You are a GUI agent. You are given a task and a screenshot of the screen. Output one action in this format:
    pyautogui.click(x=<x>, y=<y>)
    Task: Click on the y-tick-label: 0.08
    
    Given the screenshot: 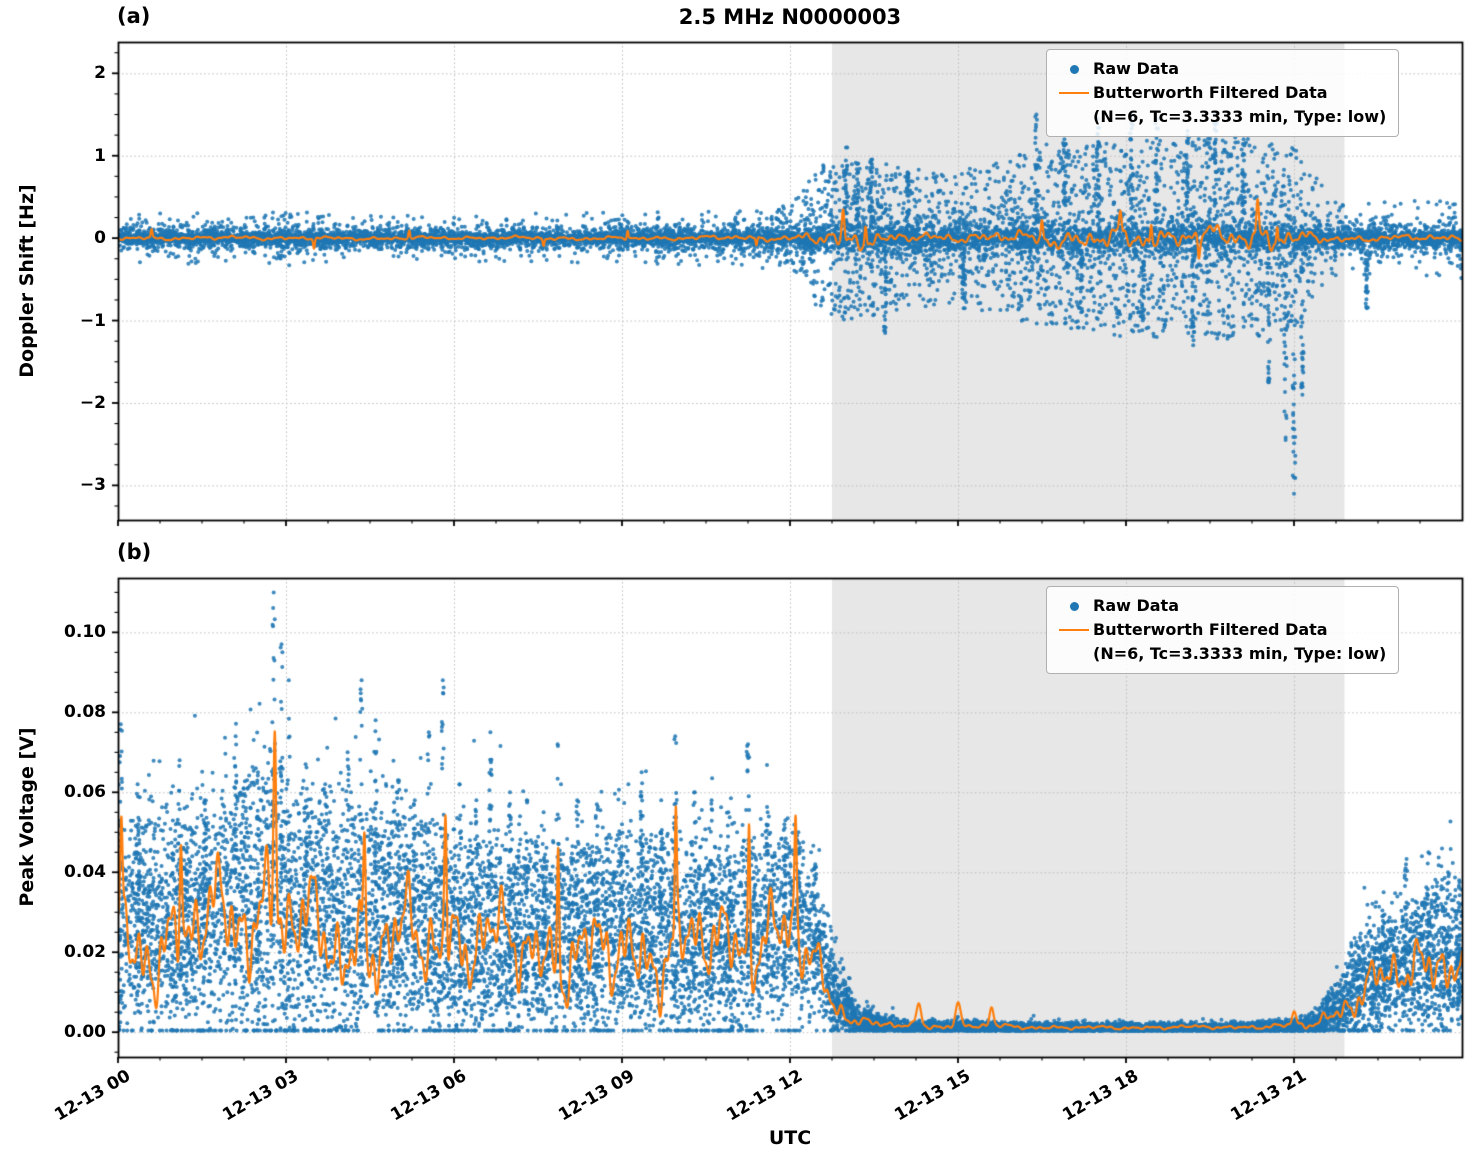 What is the action you would take?
    pyautogui.click(x=85, y=712)
    